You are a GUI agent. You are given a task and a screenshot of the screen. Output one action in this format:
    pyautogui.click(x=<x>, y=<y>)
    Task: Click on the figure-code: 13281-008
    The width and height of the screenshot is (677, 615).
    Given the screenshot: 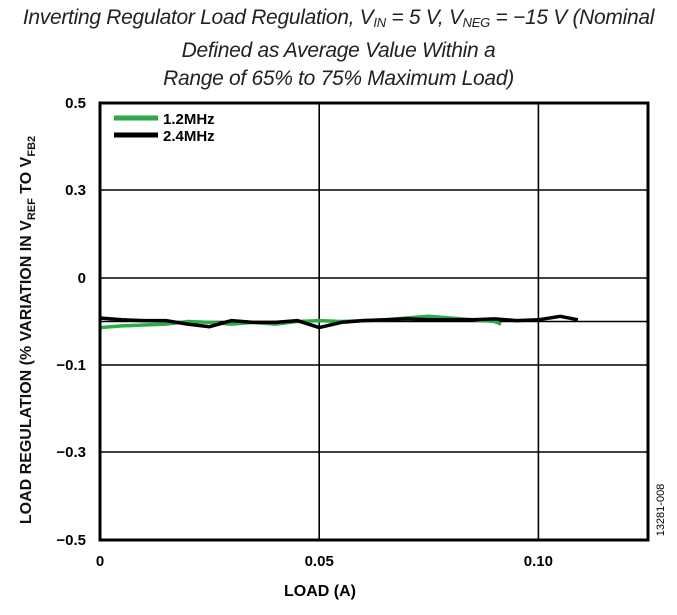 What is the action you would take?
    pyautogui.click(x=661, y=510)
    